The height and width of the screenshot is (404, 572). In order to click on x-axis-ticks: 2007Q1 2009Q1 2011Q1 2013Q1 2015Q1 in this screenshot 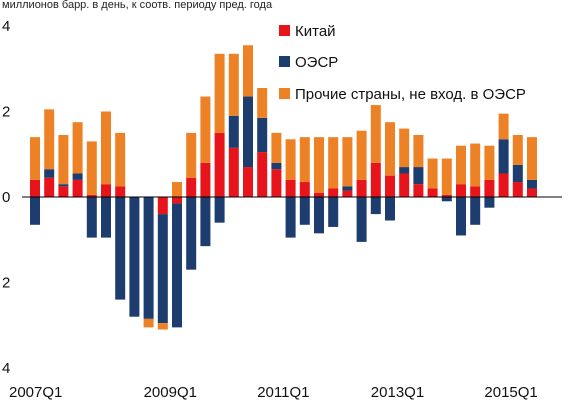, I will do `click(273, 392)`.